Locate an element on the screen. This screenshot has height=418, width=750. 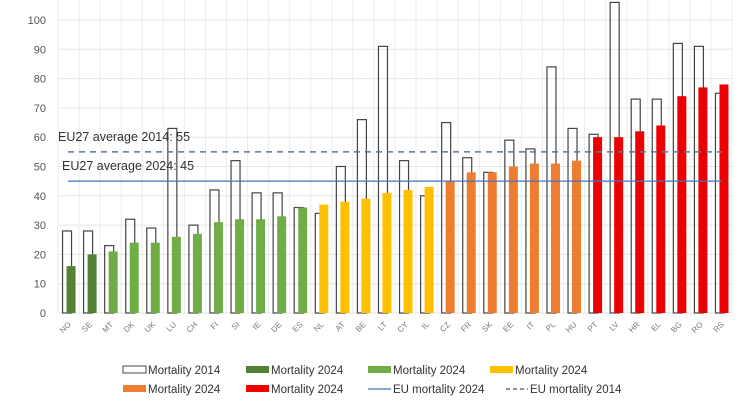
bar-2024-mt is located at coordinates (113, 282).